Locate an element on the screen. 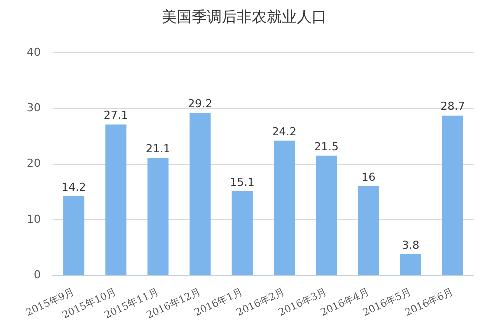 The image size is (499, 325). y-tick-label: 40 is located at coordinates (33, 52).